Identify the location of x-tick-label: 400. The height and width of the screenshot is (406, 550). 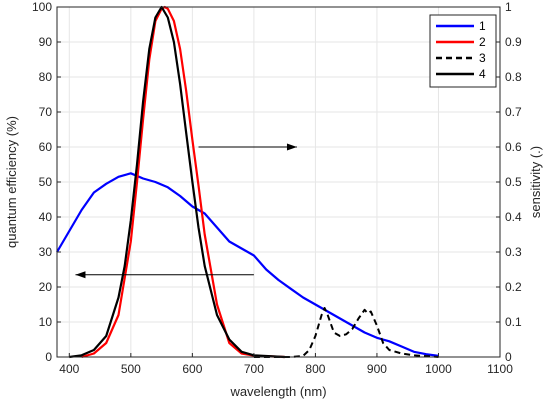
(69, 369).